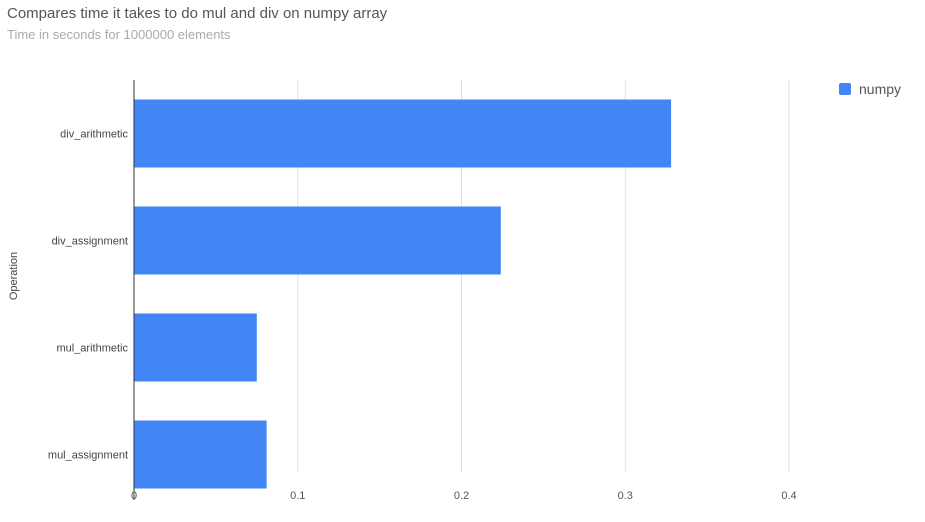 The image size is (925, 522). Describe the element at coordinates (195, 347) in the screenshot. I see `bar-mul_arithmetic` at that location.